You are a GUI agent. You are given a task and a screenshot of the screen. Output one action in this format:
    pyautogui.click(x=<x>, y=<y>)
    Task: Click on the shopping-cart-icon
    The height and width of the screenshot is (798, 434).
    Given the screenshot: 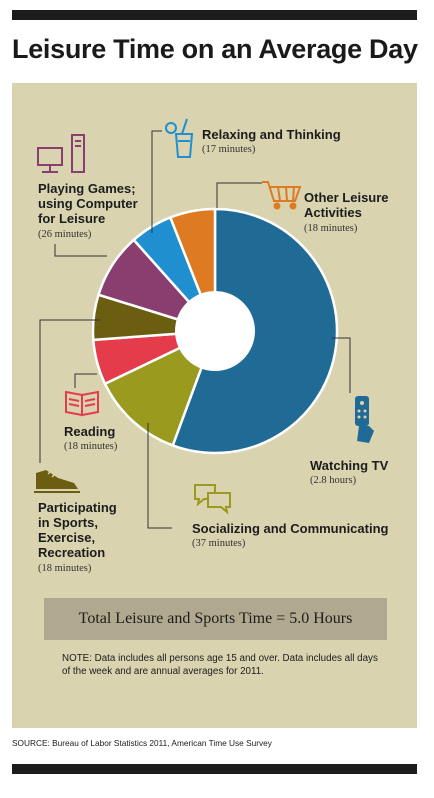 What is the action you would take?
    pyautogui.click(x=282, y=195)
    